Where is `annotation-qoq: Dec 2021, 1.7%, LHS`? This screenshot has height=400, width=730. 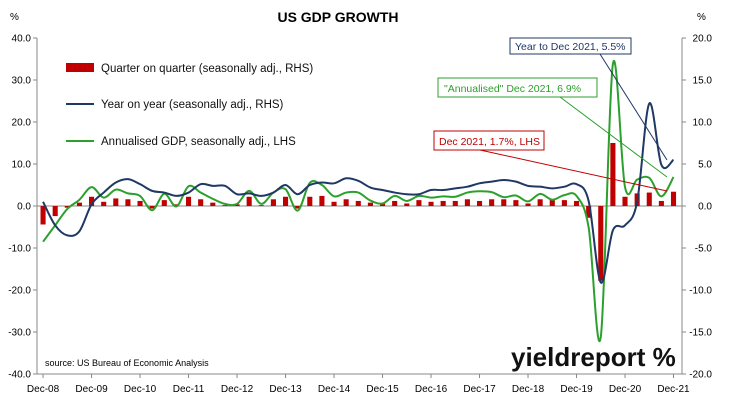 annotation-qoq: Dec 2021, 1.7%, LHS is located at coordinates (550, 161).